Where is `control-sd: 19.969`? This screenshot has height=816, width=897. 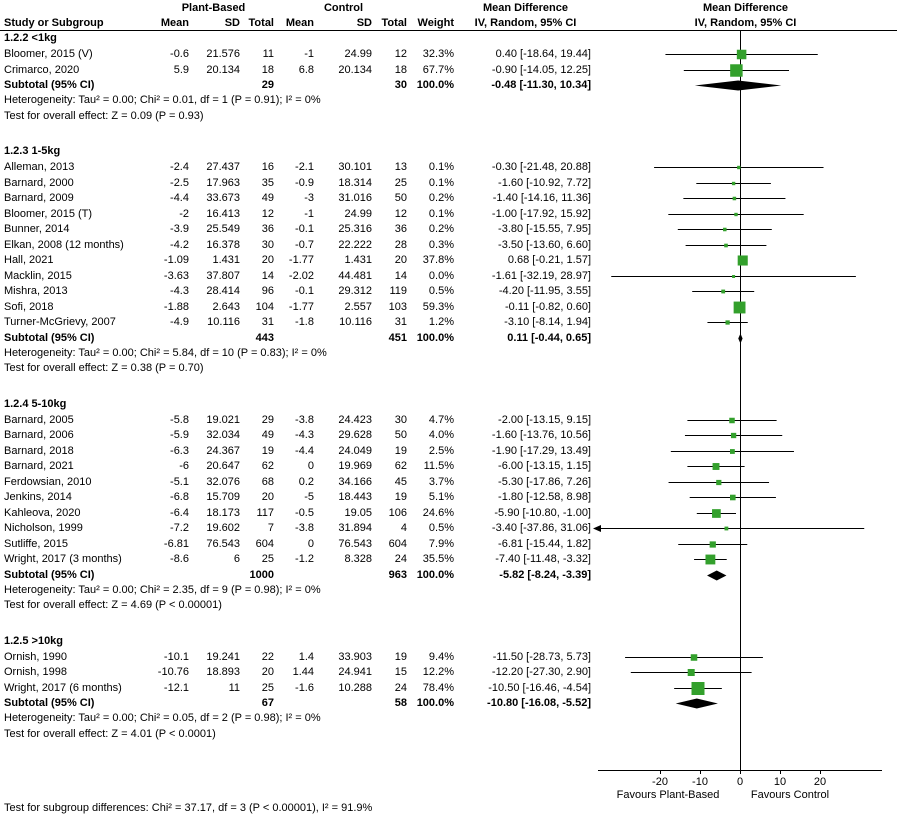 control-sd: 19.969 is located at coordinates (355, 466).